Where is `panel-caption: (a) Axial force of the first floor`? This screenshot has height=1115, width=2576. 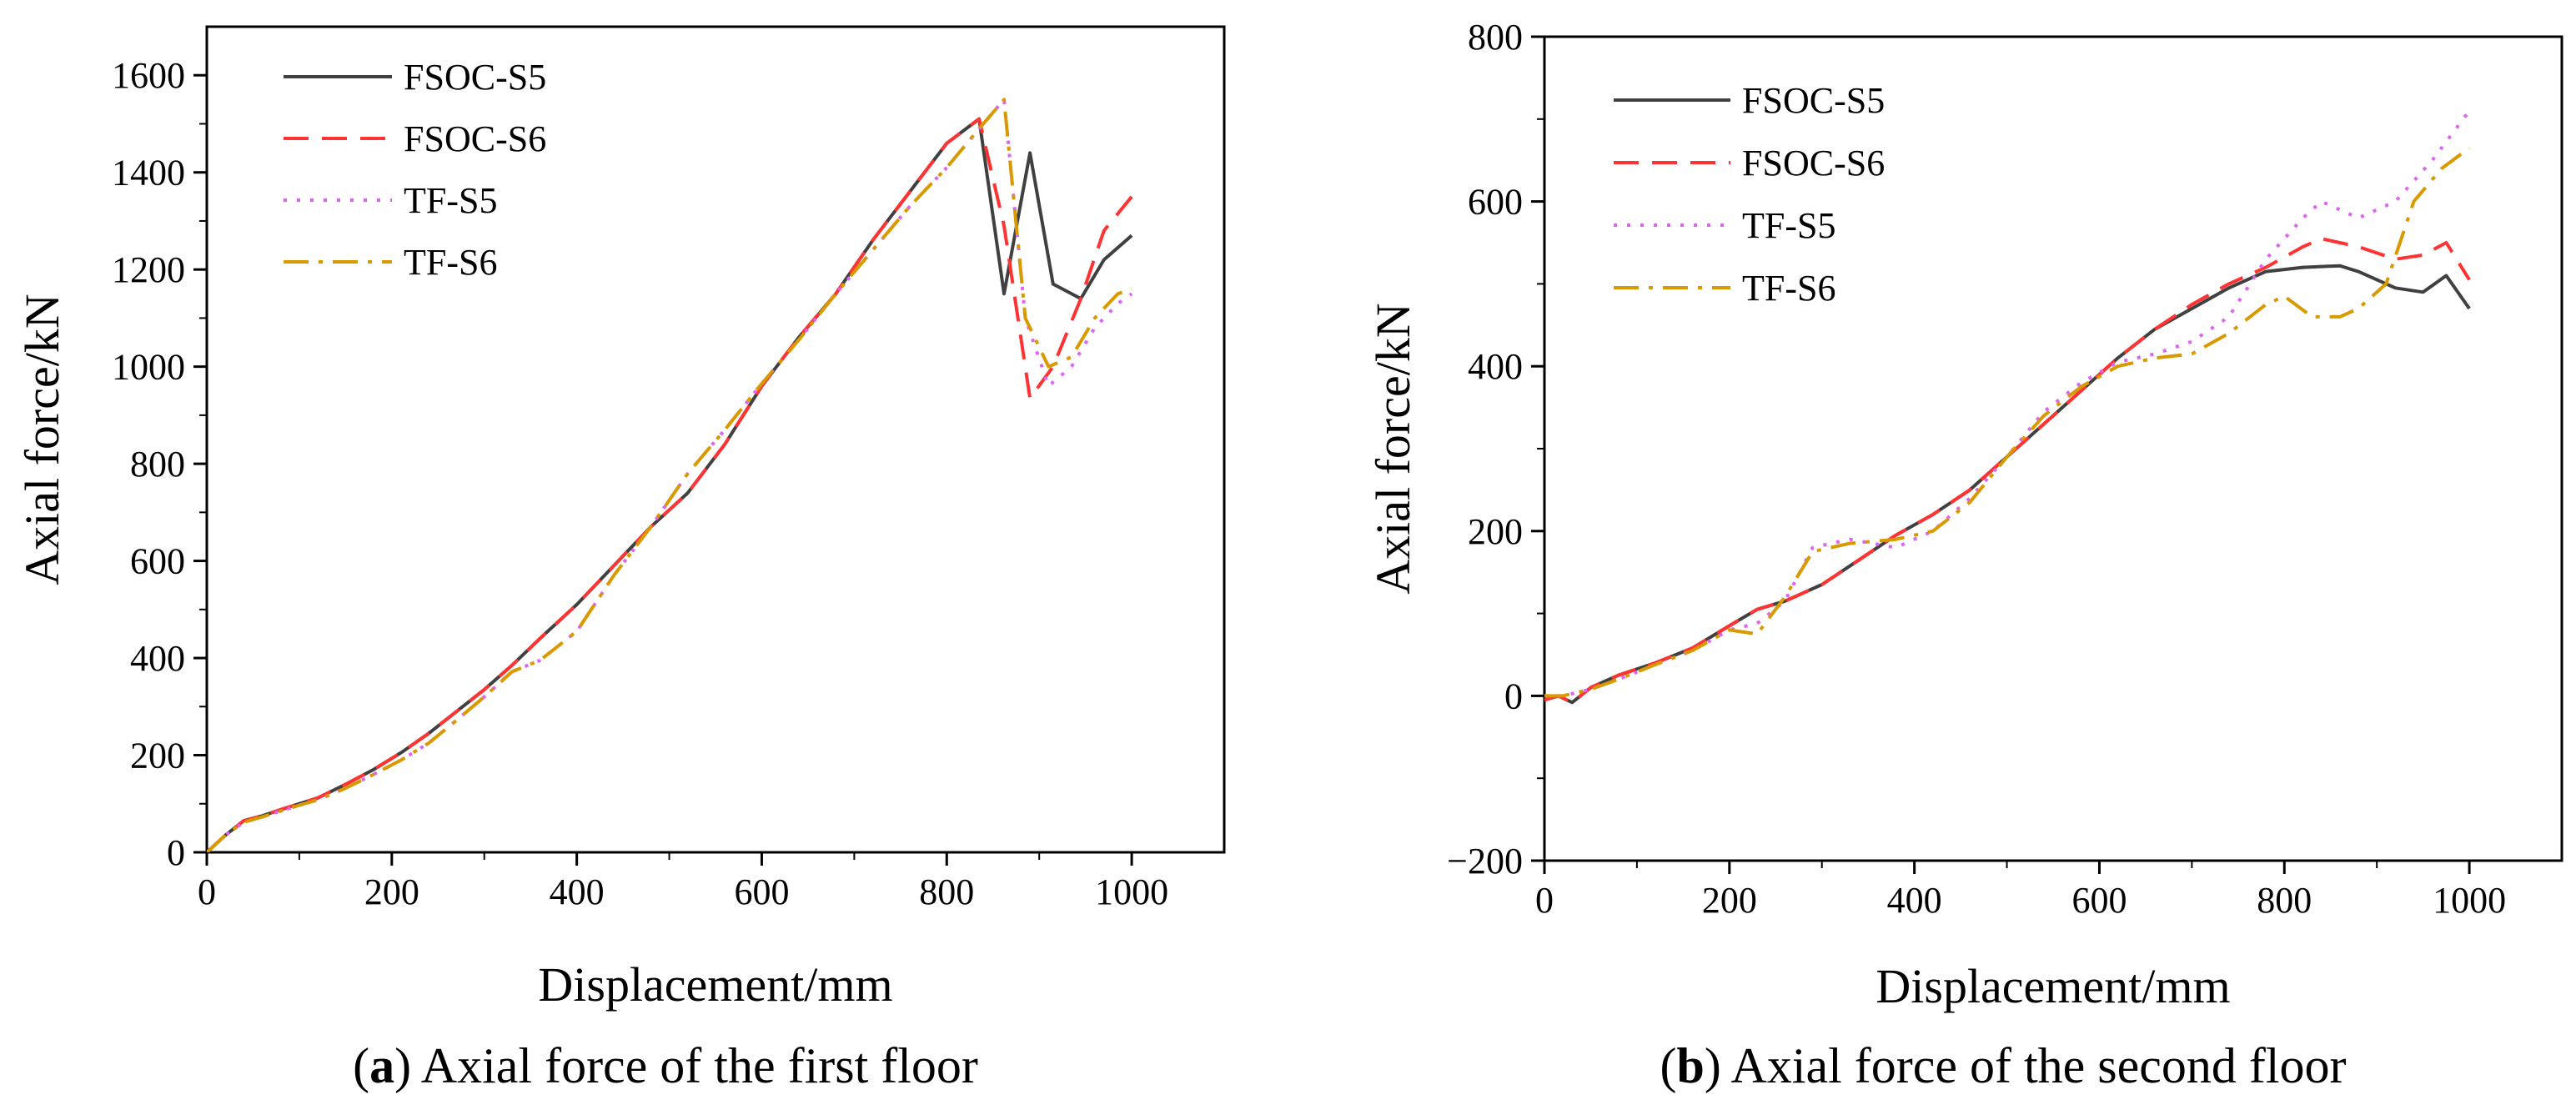 panel-caption: (a) Axial force of the first floor is located at coordinates (665, 1065).